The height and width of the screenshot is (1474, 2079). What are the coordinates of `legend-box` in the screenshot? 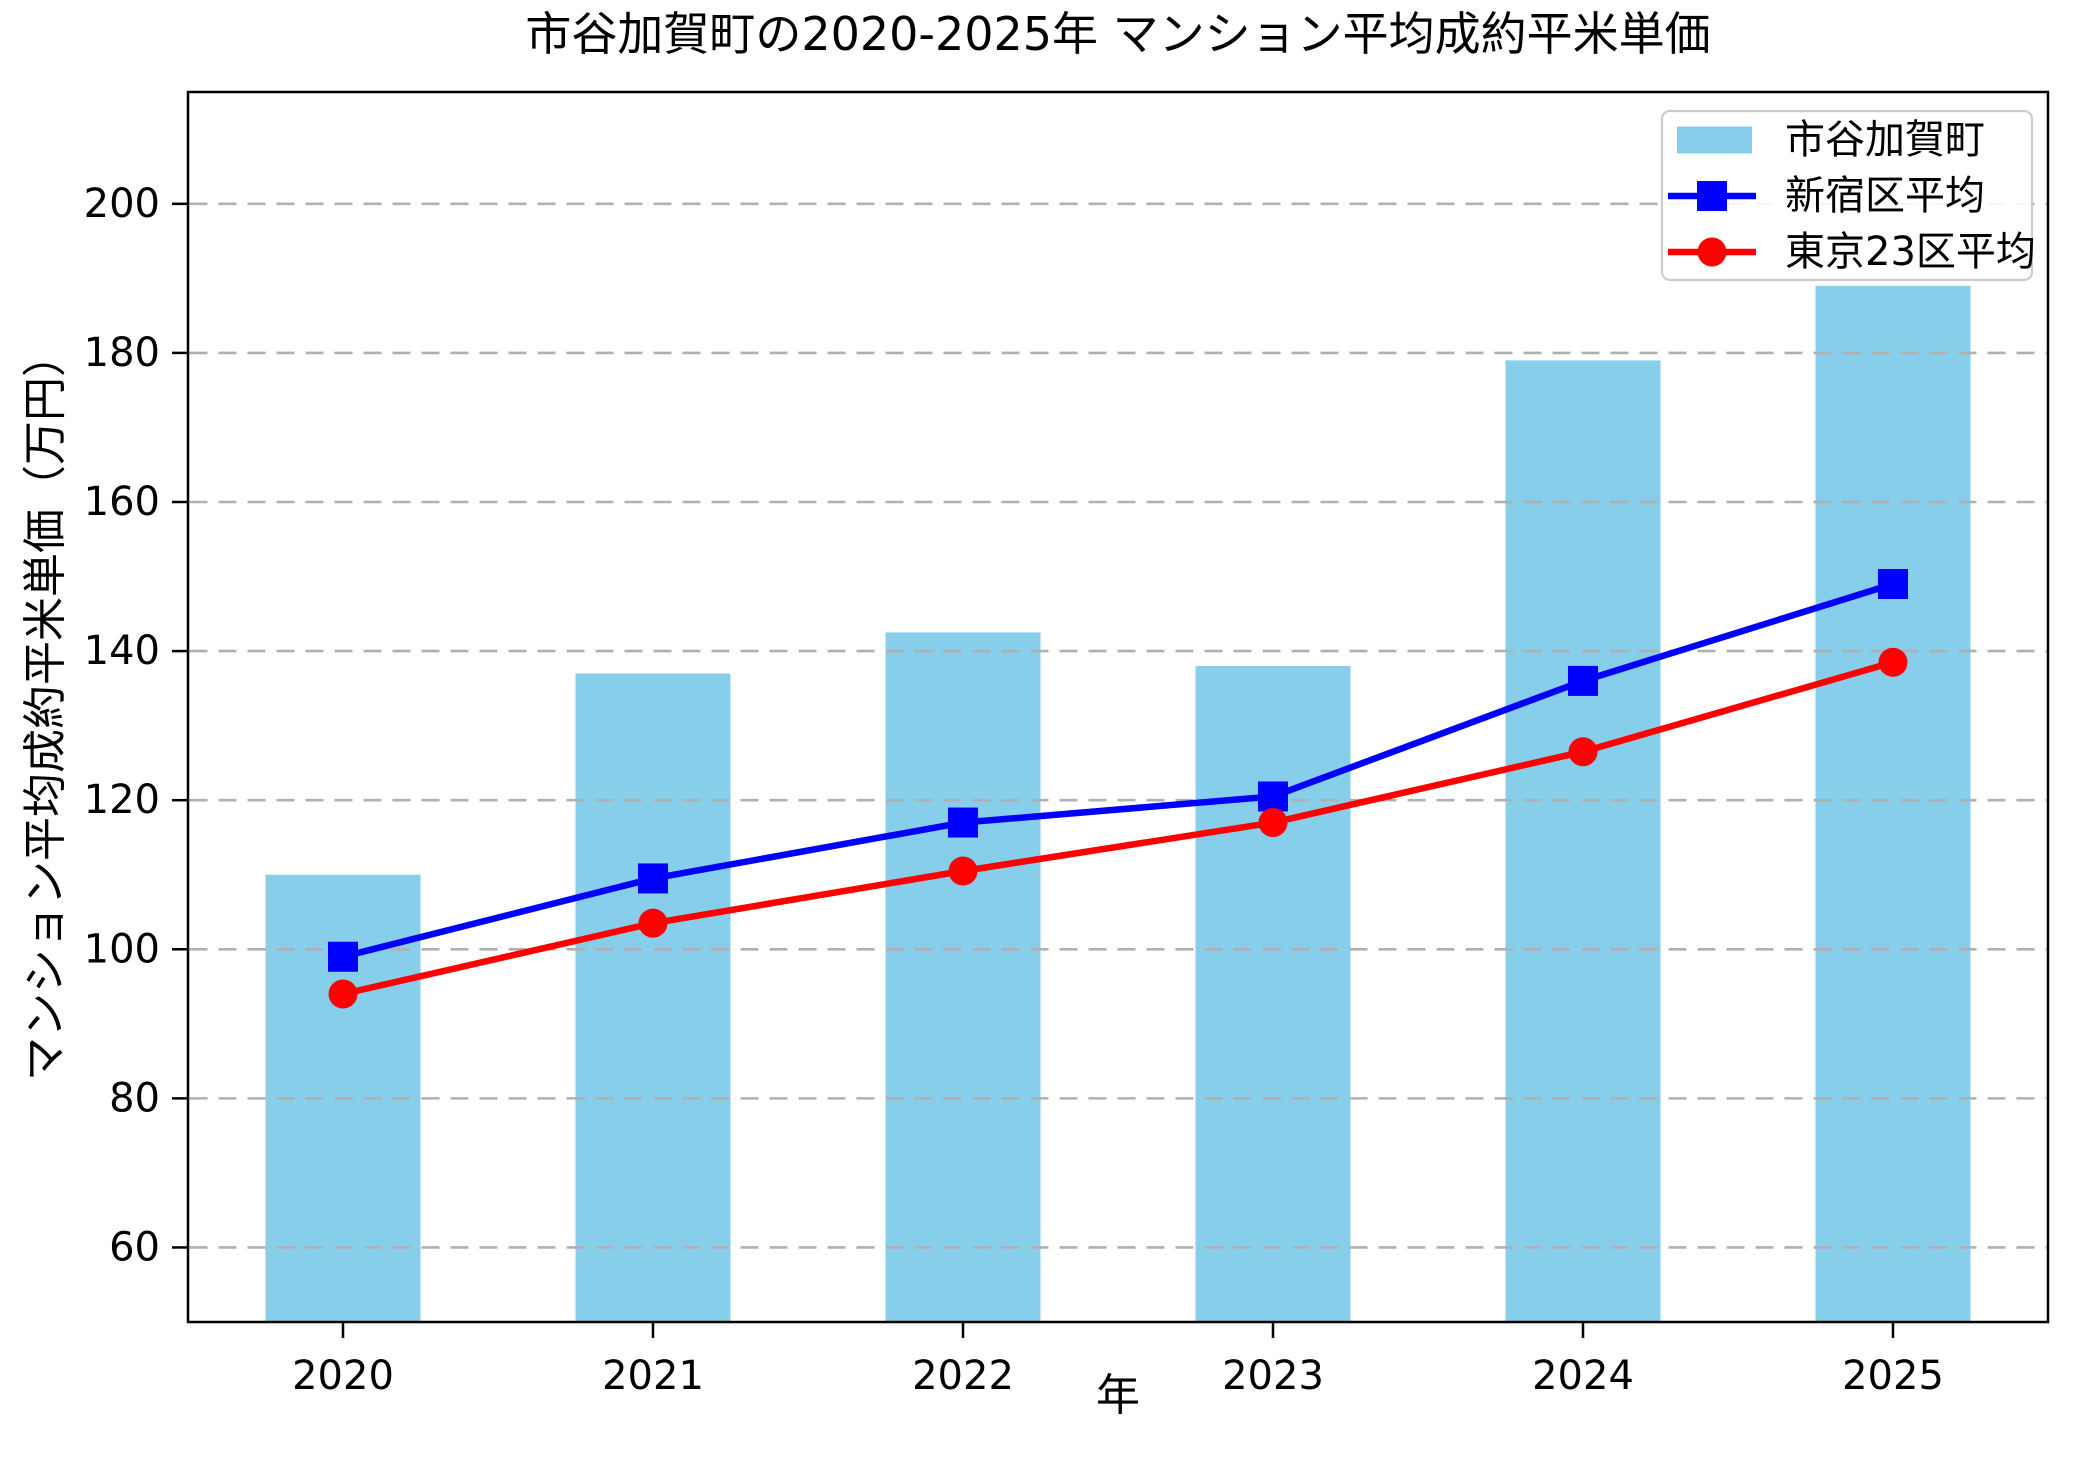 It's located at (1847, 195).